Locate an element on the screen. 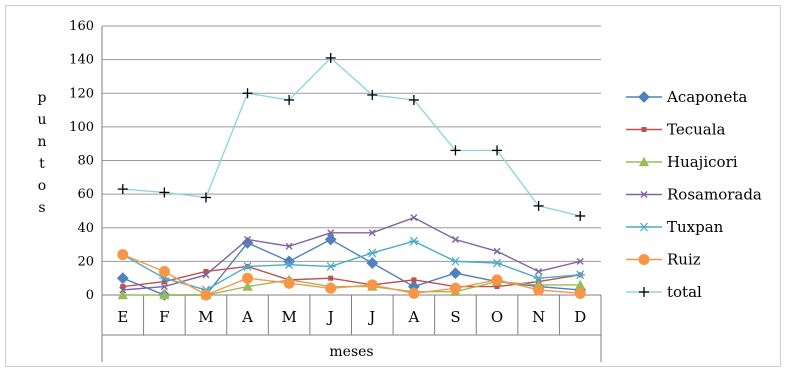 The image size is (787, 373). x-tick-label: A is located at coordinates (247, 317).